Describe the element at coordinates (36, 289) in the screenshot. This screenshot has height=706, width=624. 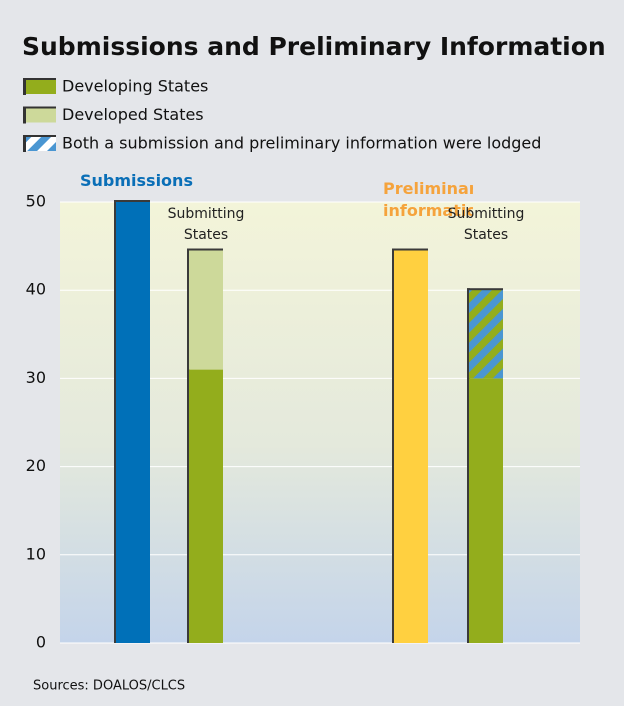
I see `y-tick-label: 40` at that location.